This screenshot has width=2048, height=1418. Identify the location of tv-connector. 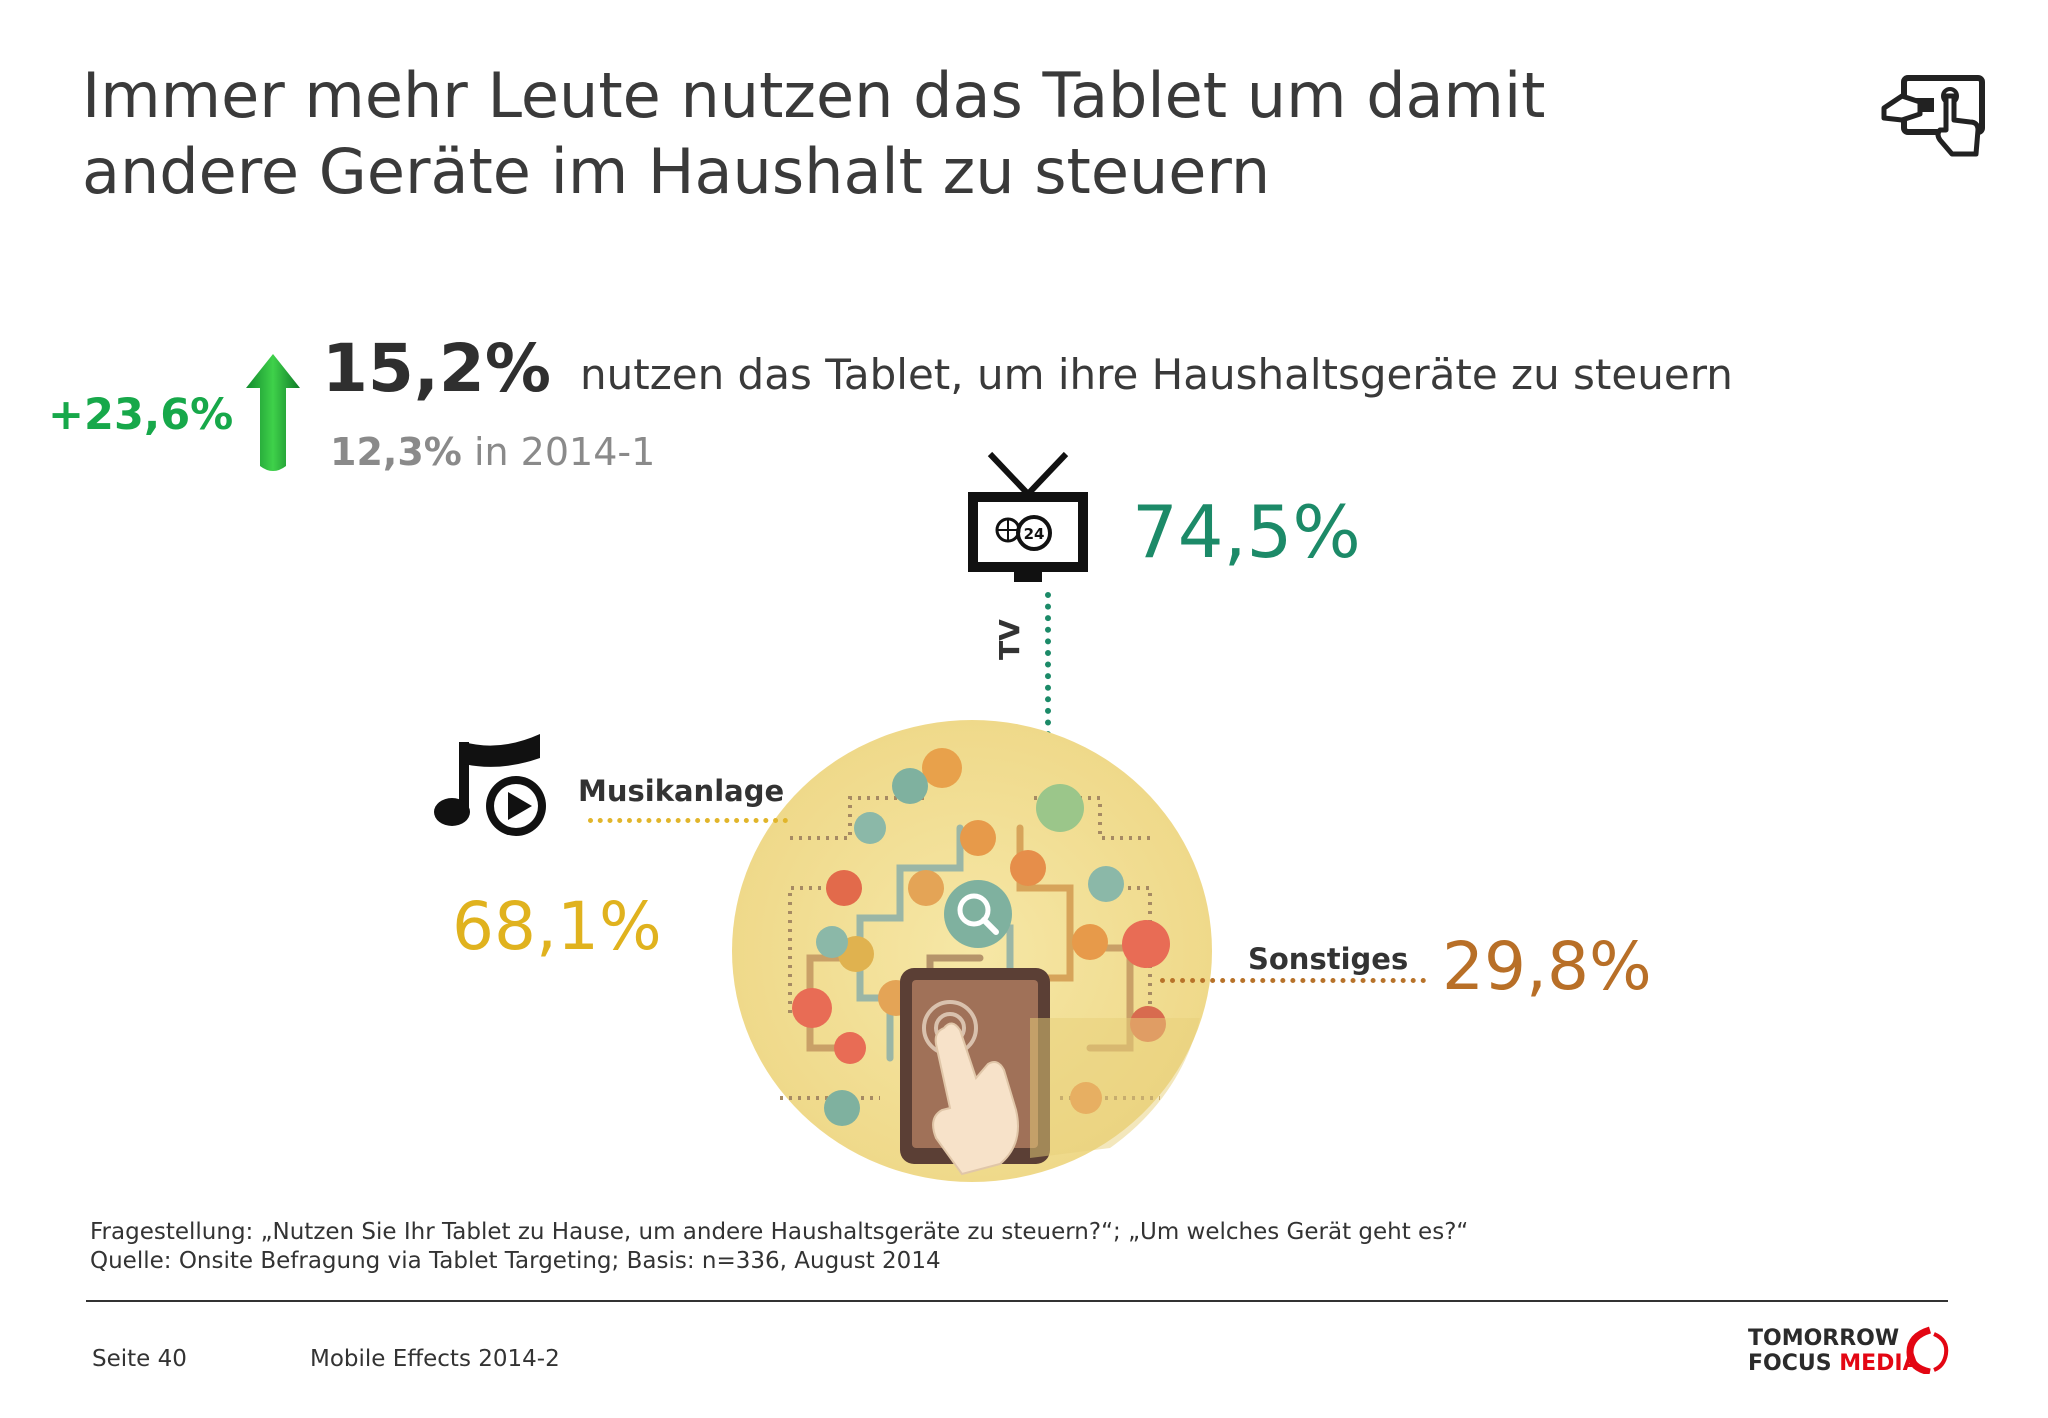
(1048, 682).